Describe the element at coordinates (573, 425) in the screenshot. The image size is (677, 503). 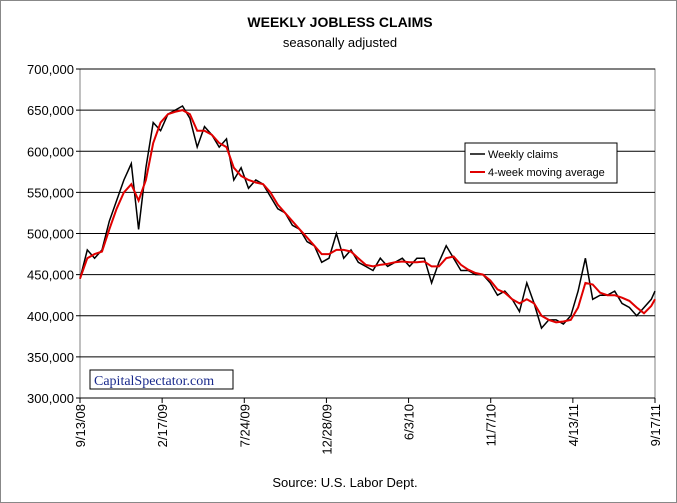
I see `x-tick-label: 4/13/11` at that location.